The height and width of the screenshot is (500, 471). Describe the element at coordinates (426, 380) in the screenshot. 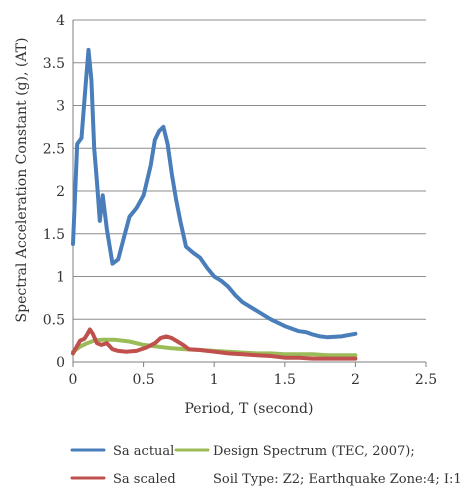

I see `x-tick-label: 2.5` at that location.